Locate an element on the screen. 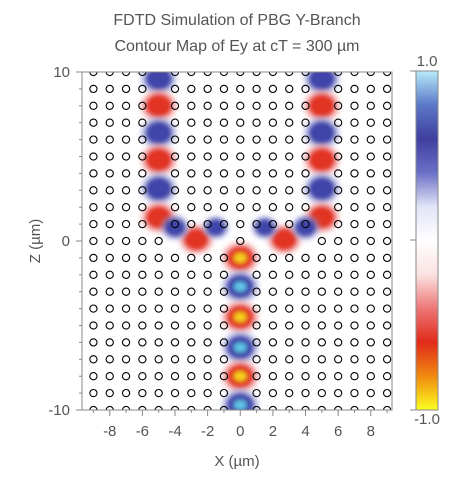 Image resolution: width=474 pixels, height=484 pixels. colorbar-max-label: 1.0 is located at coordinates (427, 61).